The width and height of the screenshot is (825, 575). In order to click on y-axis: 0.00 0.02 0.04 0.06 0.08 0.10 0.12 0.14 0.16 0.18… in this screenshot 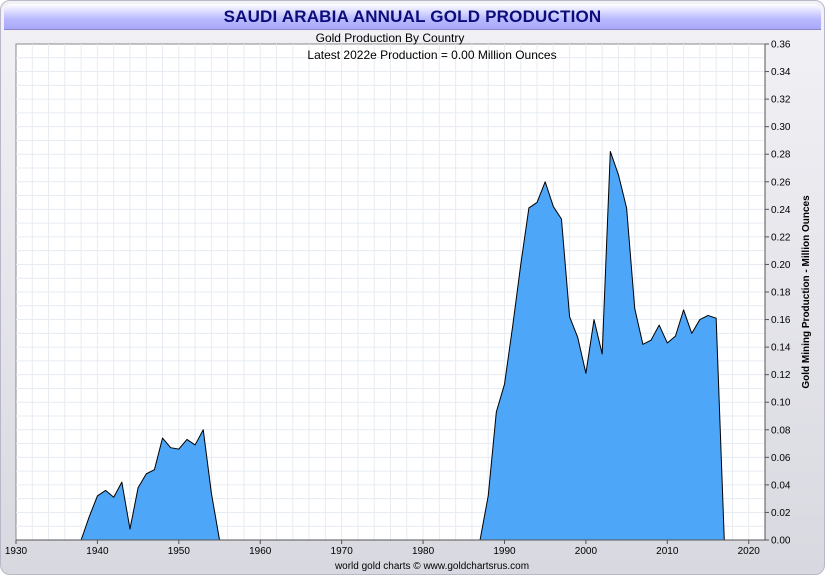, I will do `click(777, 293)`.